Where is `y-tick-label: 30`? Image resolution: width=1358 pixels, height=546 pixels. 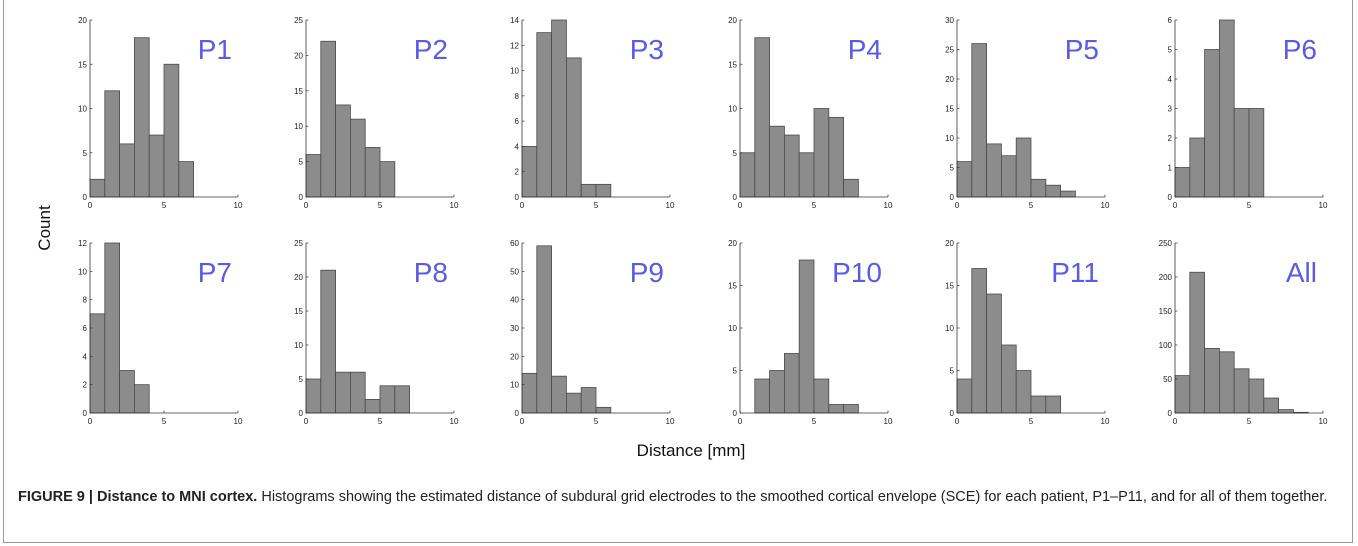 y-tick-label: 30 is located at coordinates (514, 328).